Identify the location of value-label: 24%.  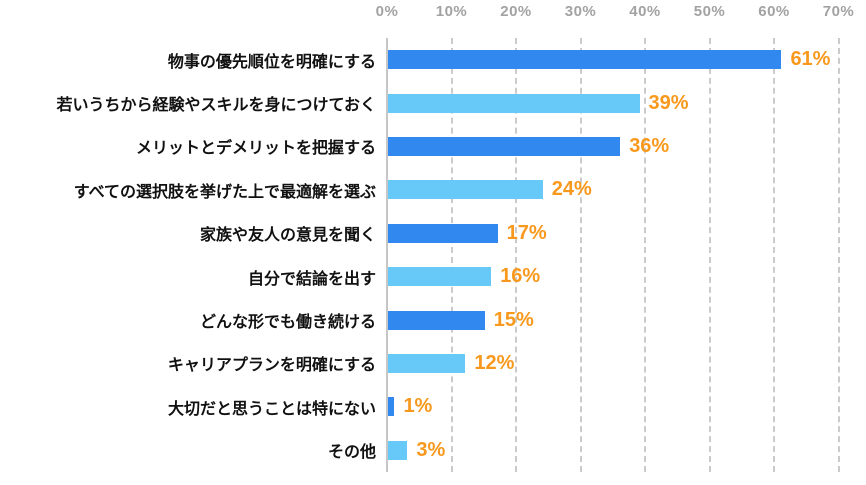
(571, 189).